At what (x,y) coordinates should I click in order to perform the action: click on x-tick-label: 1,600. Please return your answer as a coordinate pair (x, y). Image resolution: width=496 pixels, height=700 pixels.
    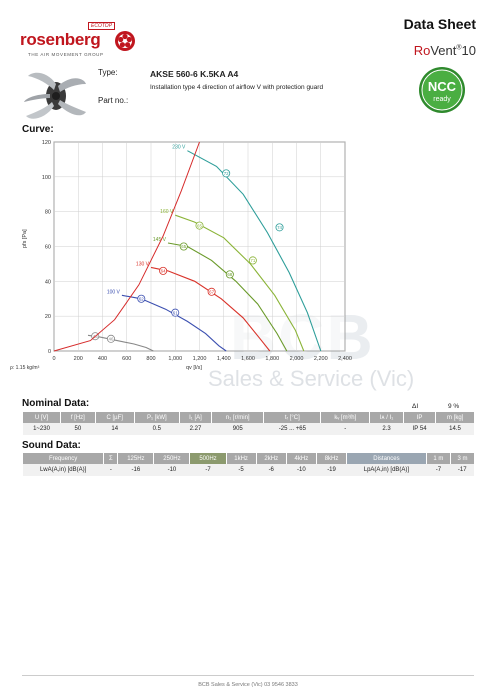
    Looking at the image, I should click on (248, 359).